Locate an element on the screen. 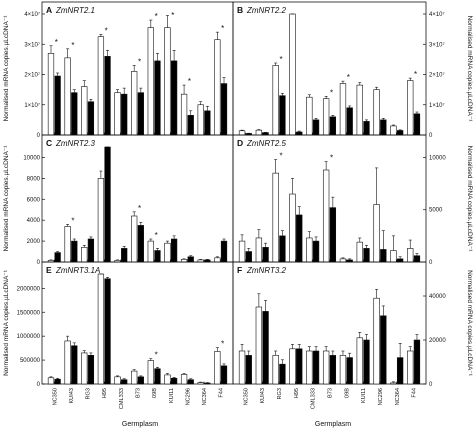 Image resolution: width=474 pixels, height=430 pixels. germplasm-label: KUI43 is located at coordinates (263, 396).